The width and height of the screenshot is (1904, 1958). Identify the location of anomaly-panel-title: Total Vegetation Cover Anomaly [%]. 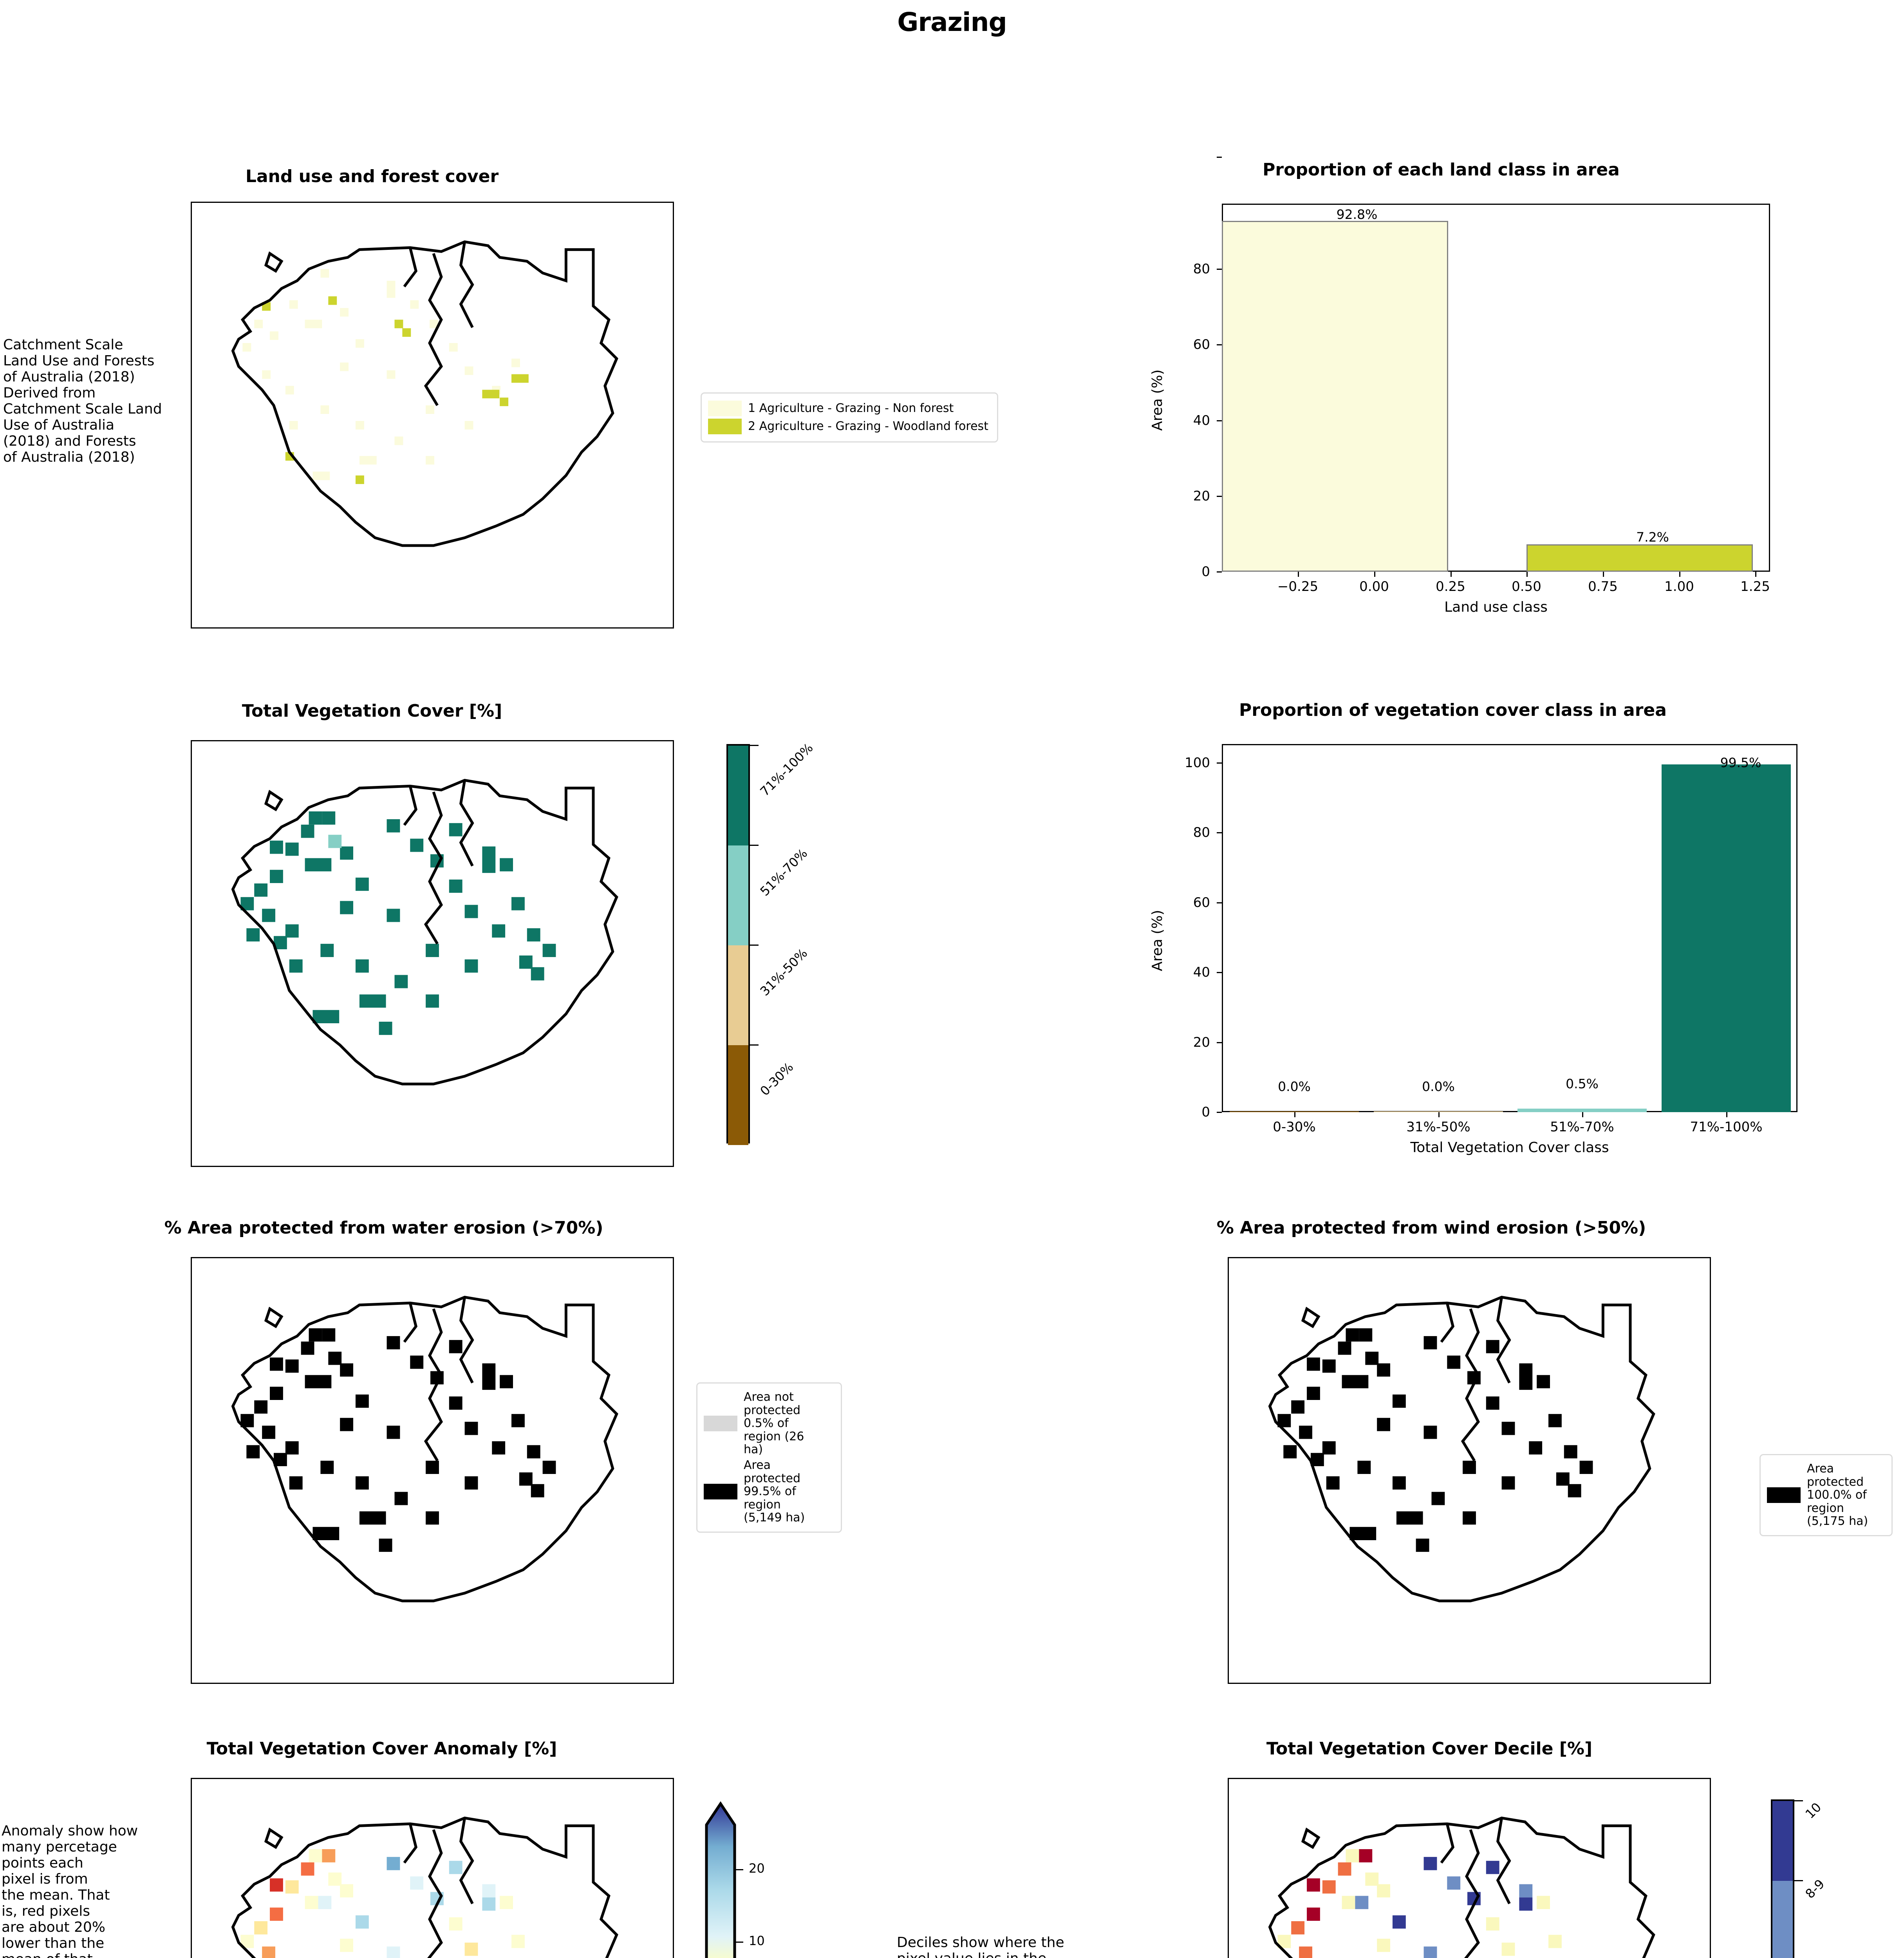
(381, 1749).